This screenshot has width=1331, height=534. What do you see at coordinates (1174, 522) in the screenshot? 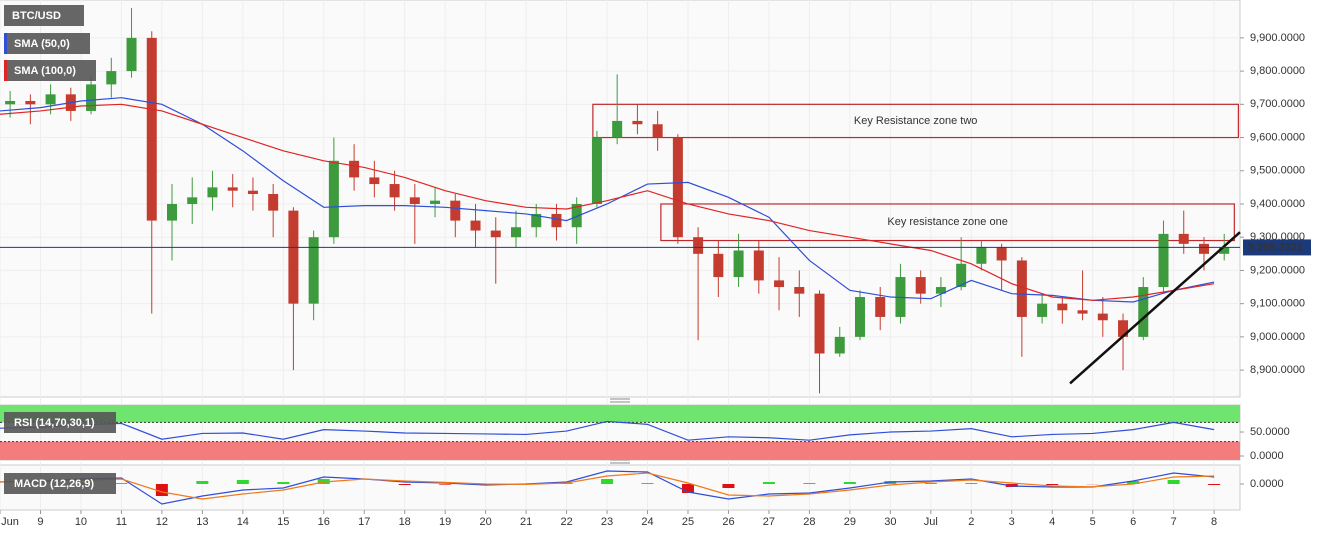
I see `x-tick-label: 7` at bounding box center [1174, 522].